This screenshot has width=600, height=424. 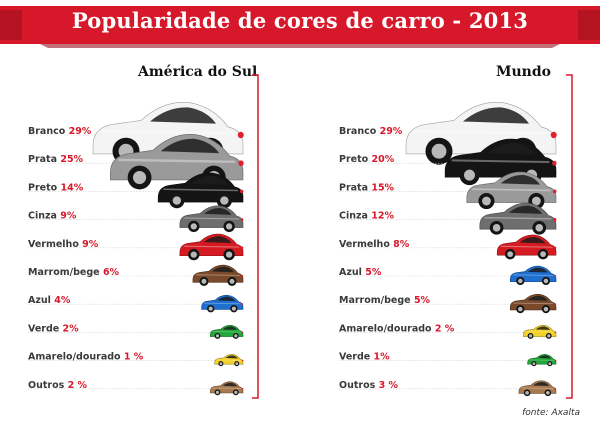 What do you see at coordinates (71, 328) in the screenshot?
I see `value-label: 2%` at bounding box center [71, 328].